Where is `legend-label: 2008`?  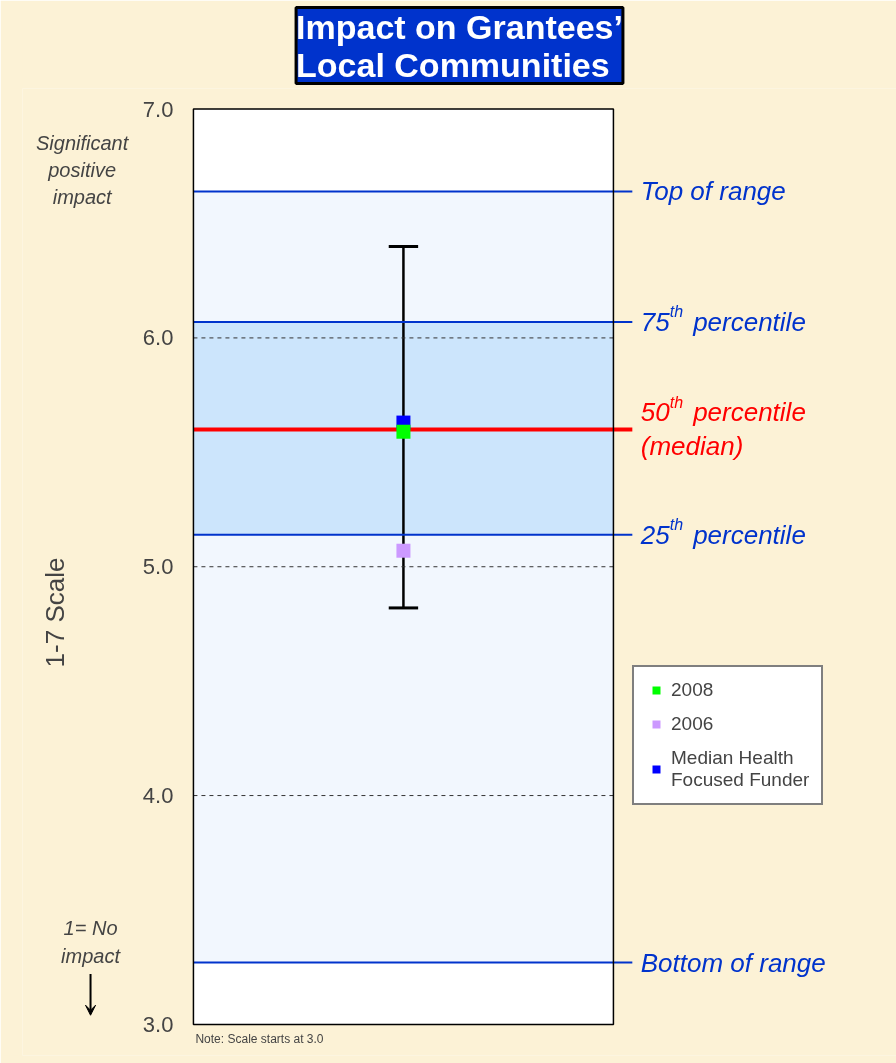 legend-label: 2008 is located at coordinates (692, 690).